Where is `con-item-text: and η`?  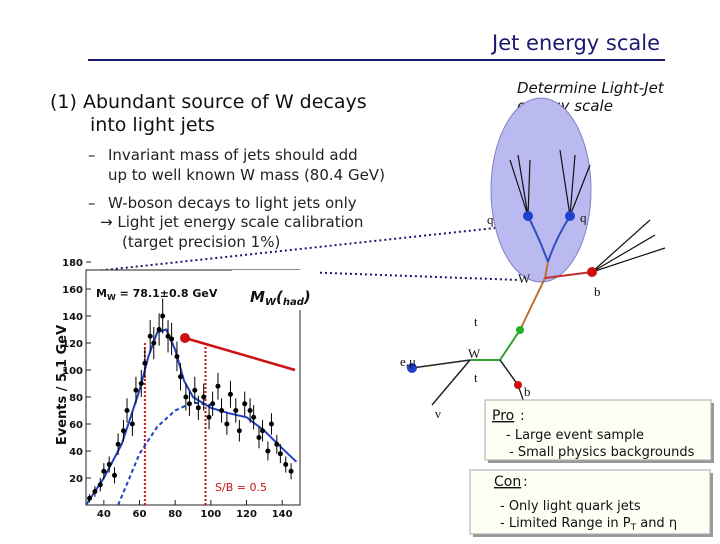 con-item-text: and η is located at coordinates (656, 523).